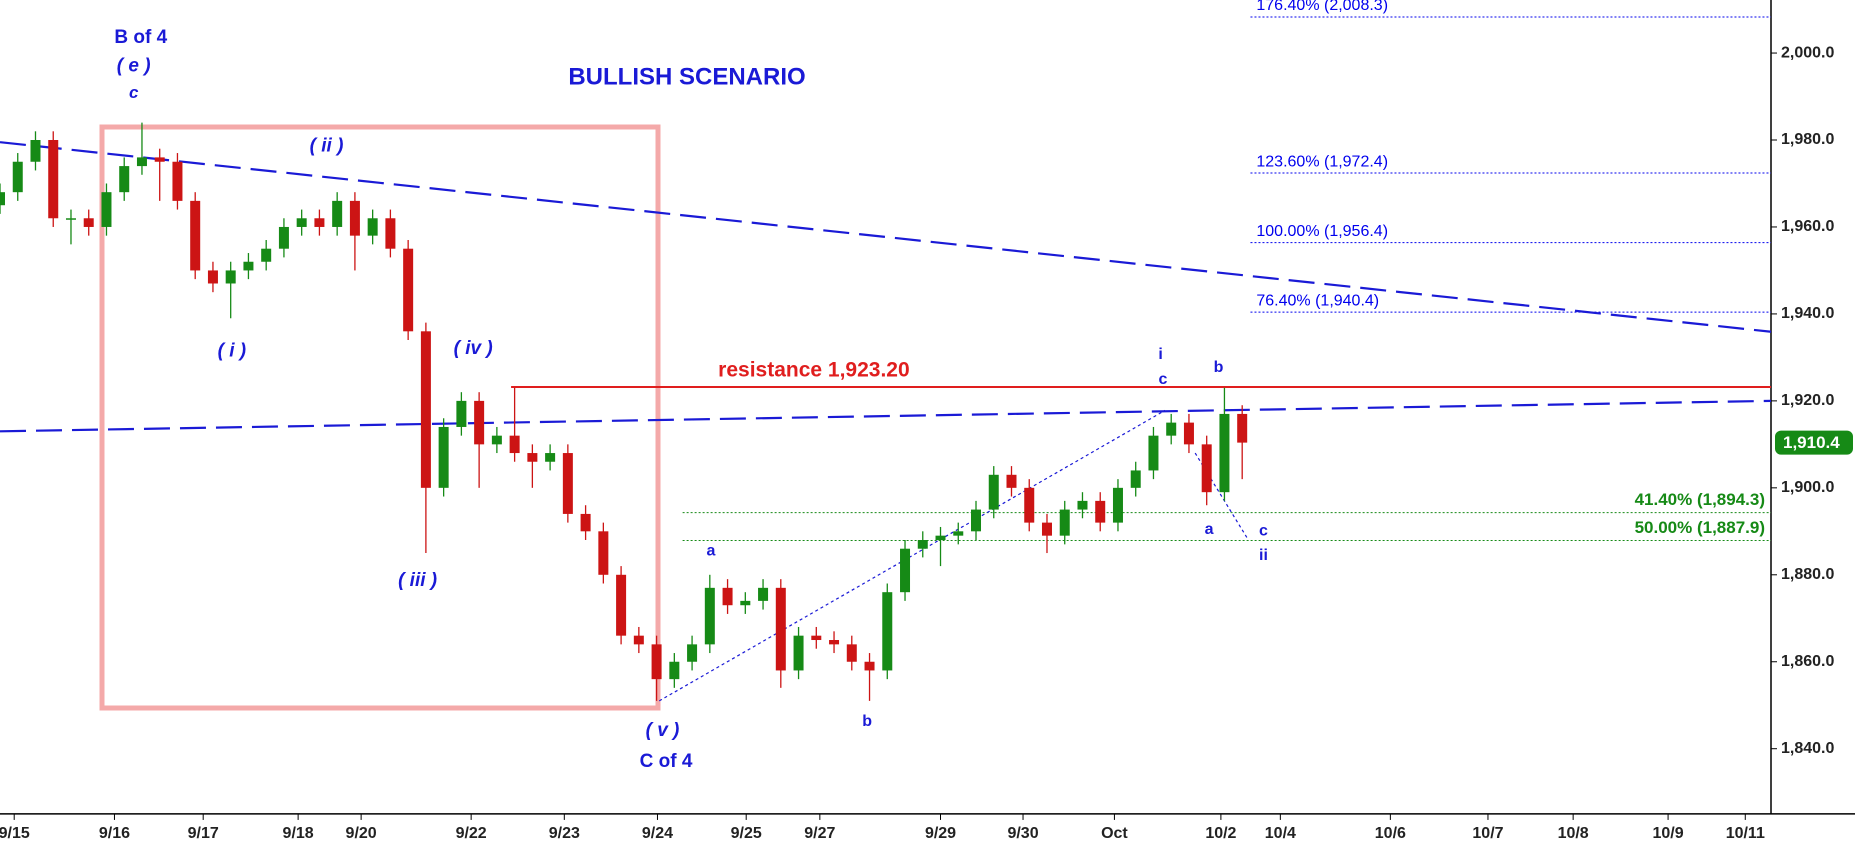  What do you see at coordinates (1807, 313) in the screenshot?
I see `y-tick-label: 1,940.0` at bounding box center [1807, 313].